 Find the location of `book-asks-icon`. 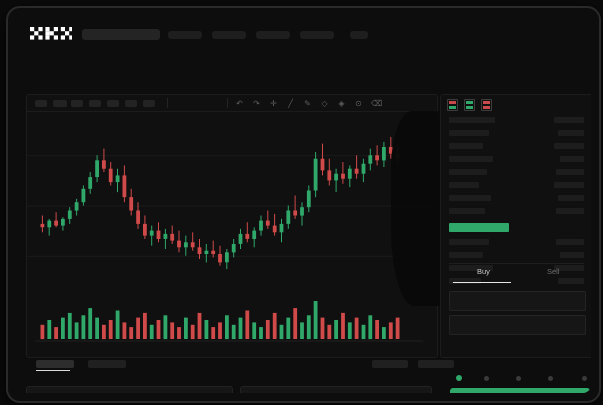

book-asks-icon is located at coordinates (486, 105).